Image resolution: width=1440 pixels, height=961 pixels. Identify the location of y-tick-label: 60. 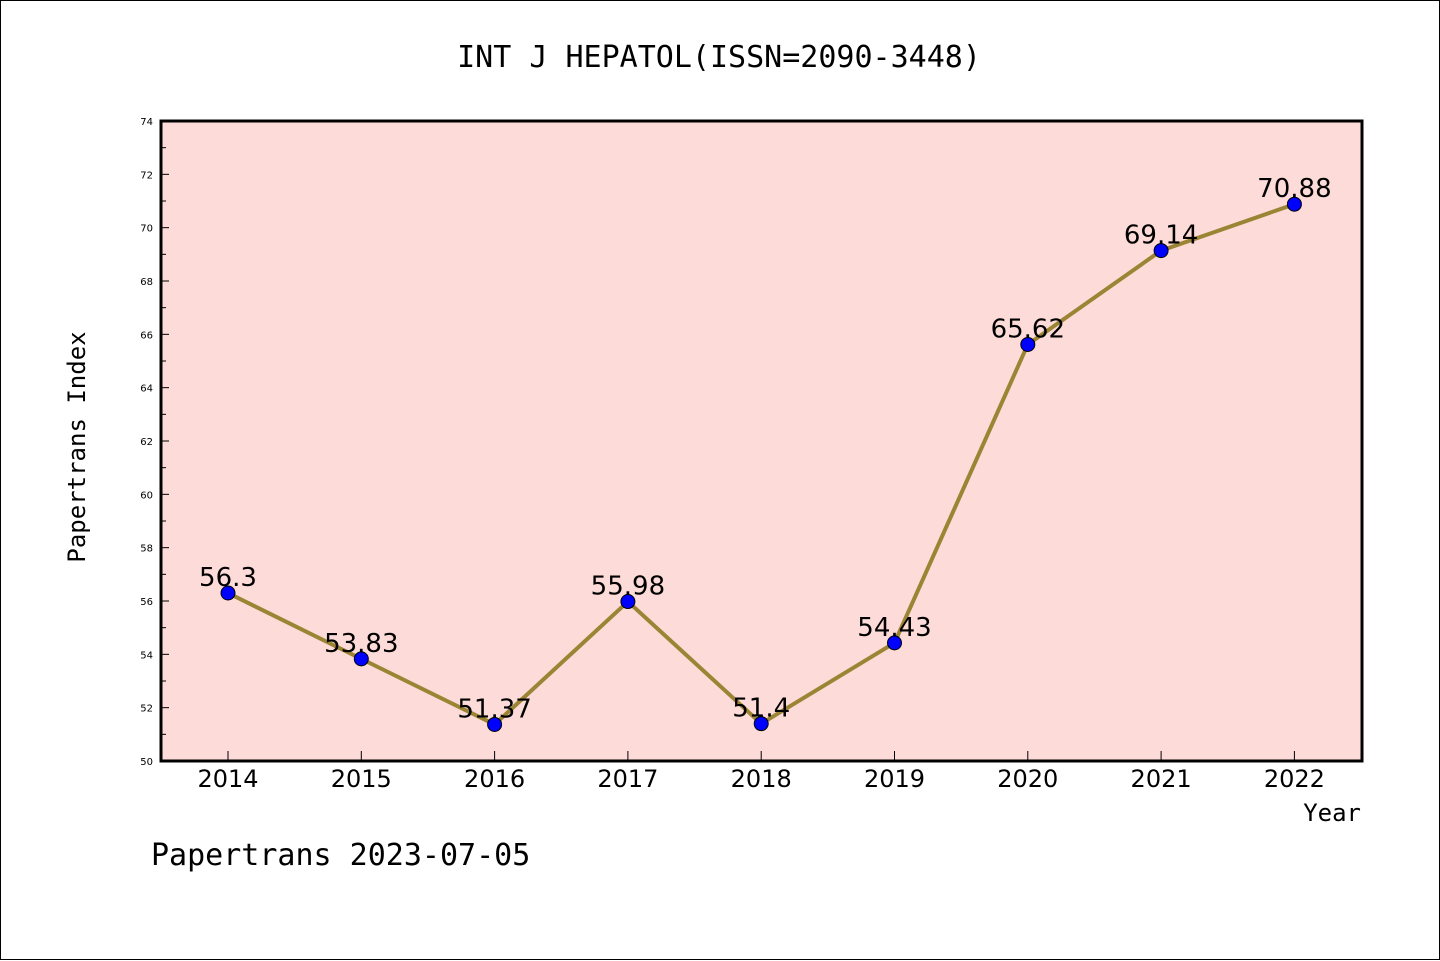
(146, 495).